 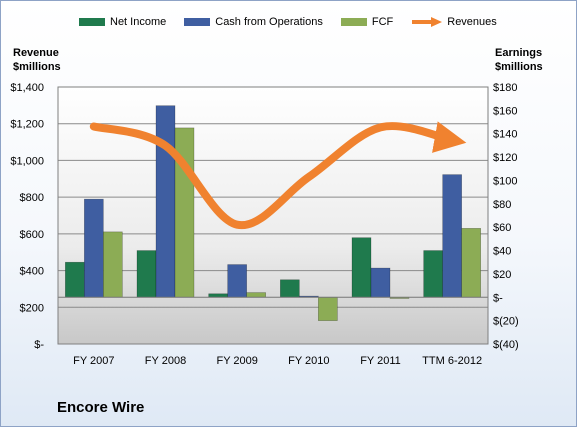 What do you see at coordinates (353, 22) in the screenshot?
I see `legend-swatch-fcf` at bounding box center [353, 22].